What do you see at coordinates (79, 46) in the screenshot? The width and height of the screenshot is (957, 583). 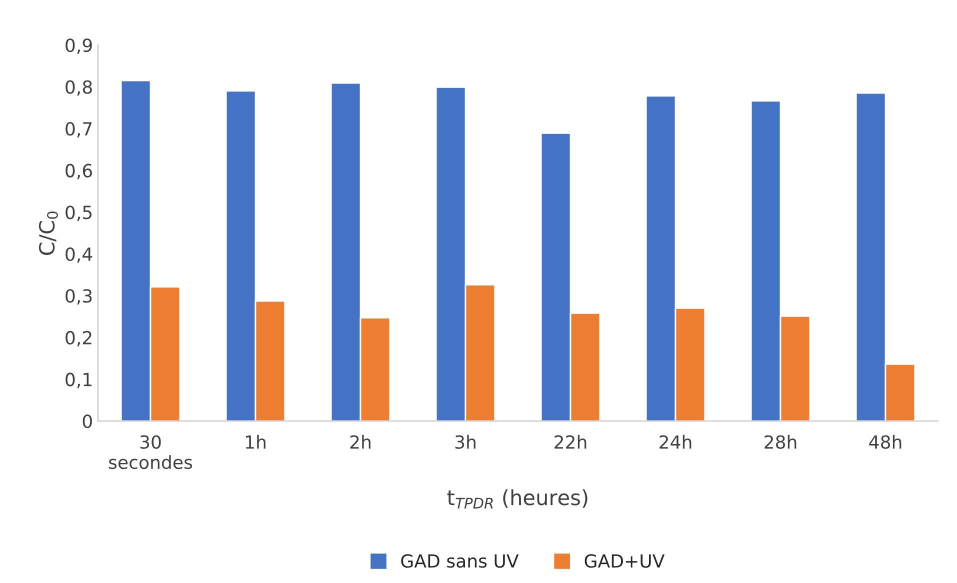 I see `y-tick-label: 0,9` at bounding box center [79, 46].